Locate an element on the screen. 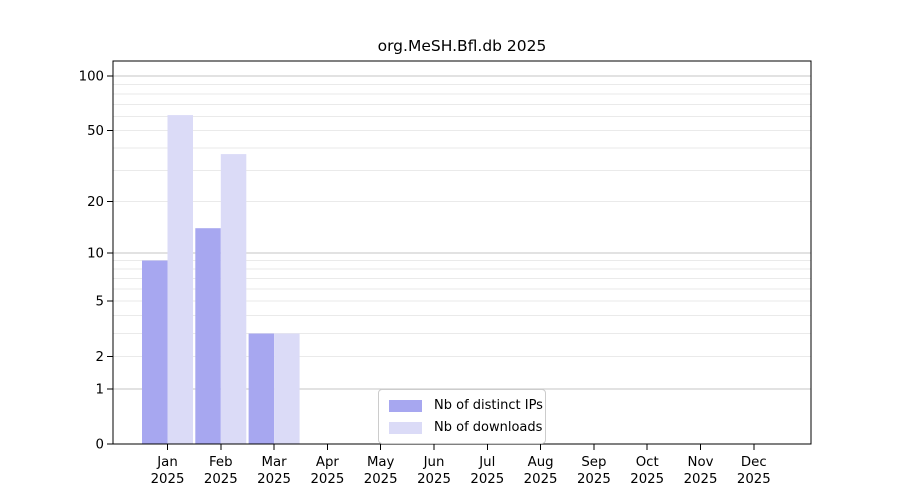 The image size is (900, 500). legend-label-downloads: Nb of downloads is located at coordinates (488, 427).